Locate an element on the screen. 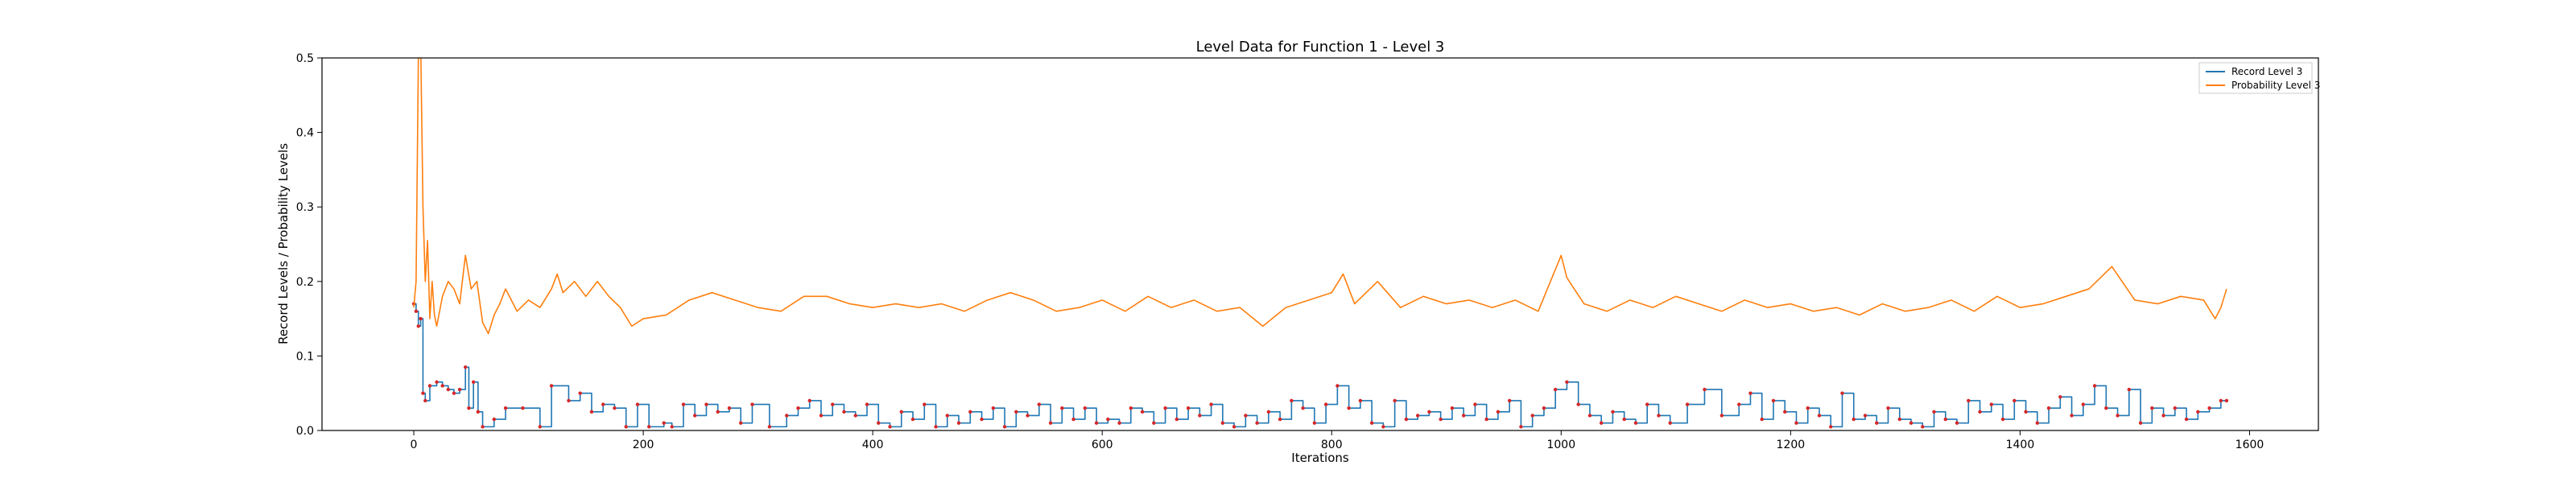 The height and width of the screenshot is (486, 2576). legend-label-record: Record Level 3 is located at coordinates (2266, 71).